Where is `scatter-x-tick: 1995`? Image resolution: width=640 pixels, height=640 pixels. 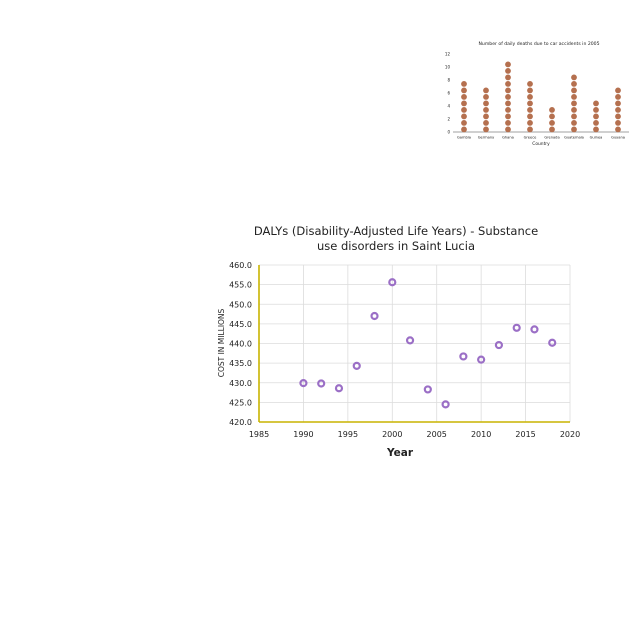
scatter-x-tick: 1995 is located at coordinates (348, 434).